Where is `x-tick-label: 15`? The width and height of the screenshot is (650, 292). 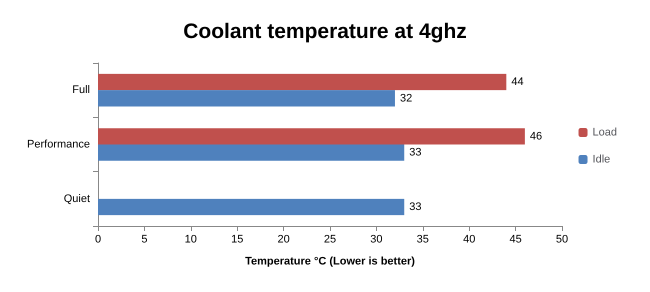 x-tick-label: 15 is located at coordinates (237, 240).